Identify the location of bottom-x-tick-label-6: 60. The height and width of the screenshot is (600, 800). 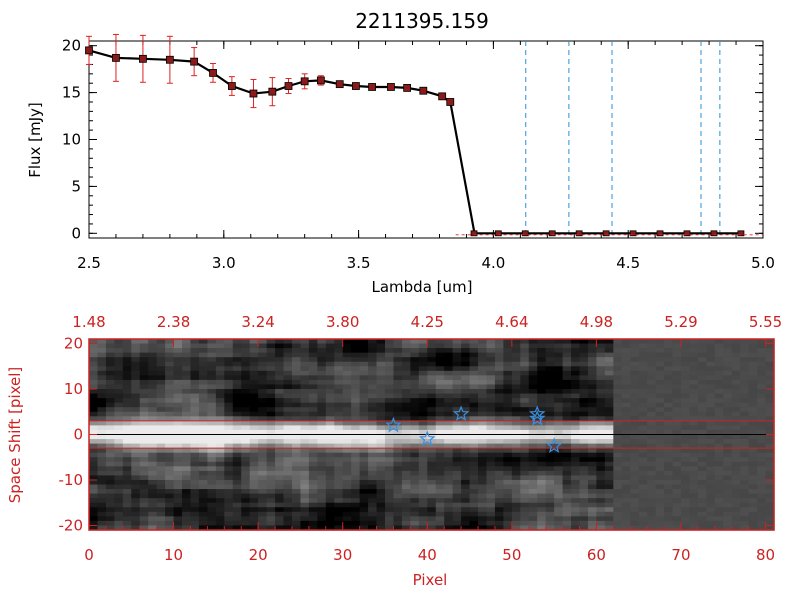
(596, 555).